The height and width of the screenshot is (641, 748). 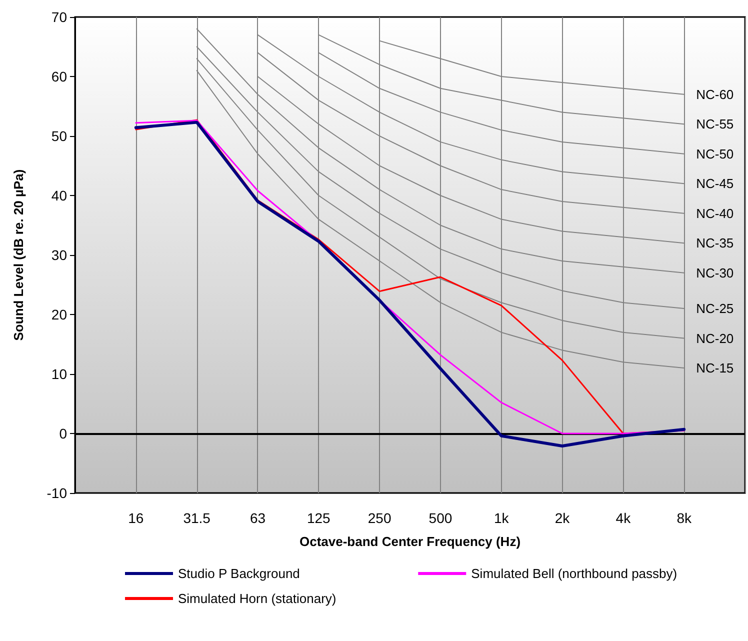 What do you see at coordinates (574, 573) in the screenshot?
I see `legend-label: Simulated Bell (northbound passby)` at bounding box center [574, 573].